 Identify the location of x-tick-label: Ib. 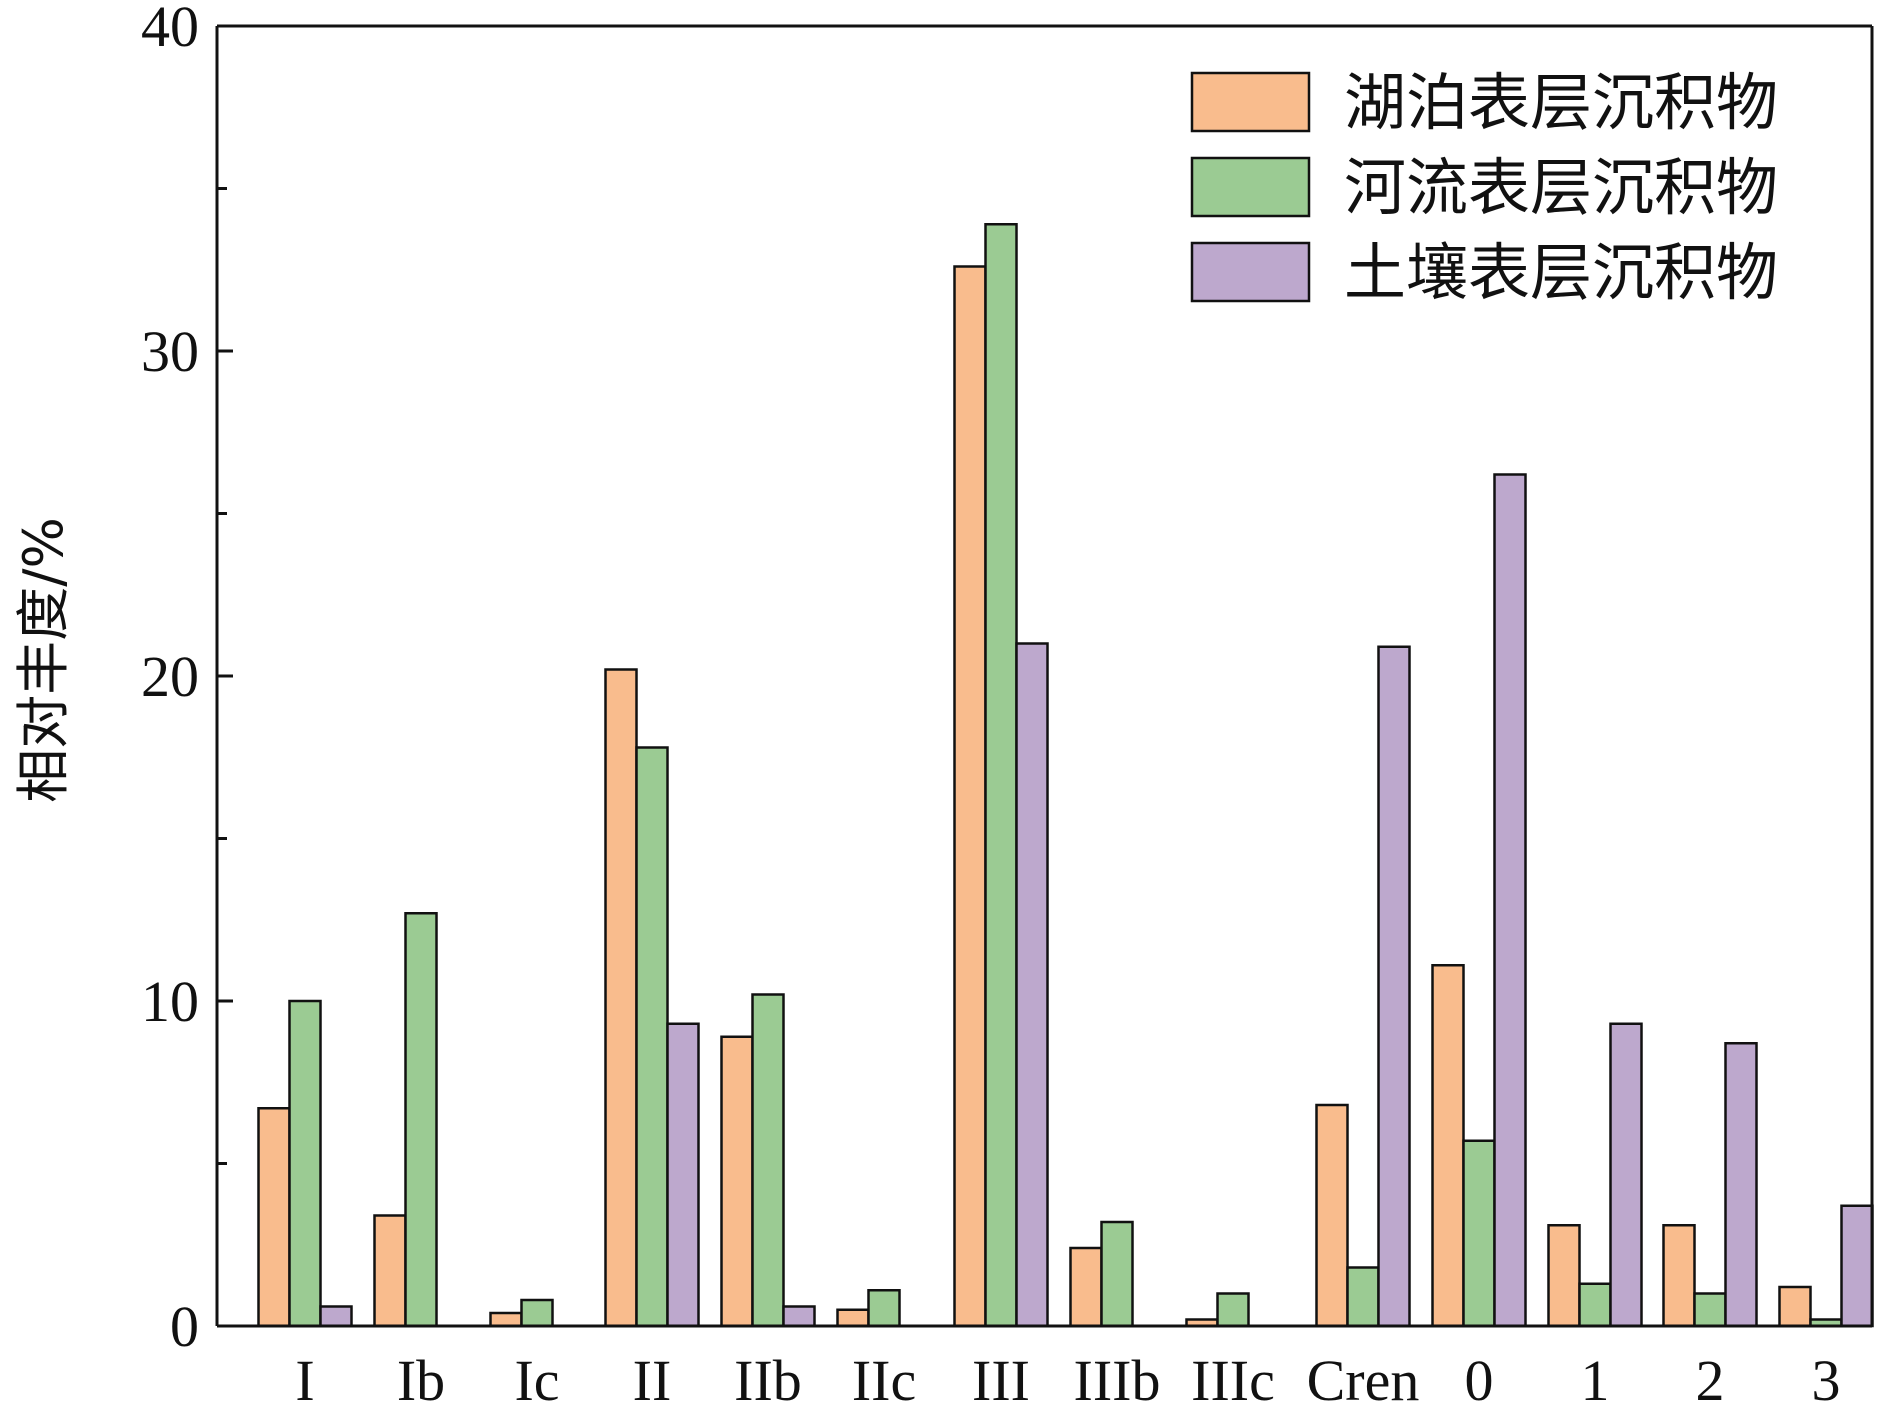
(421, 1380).